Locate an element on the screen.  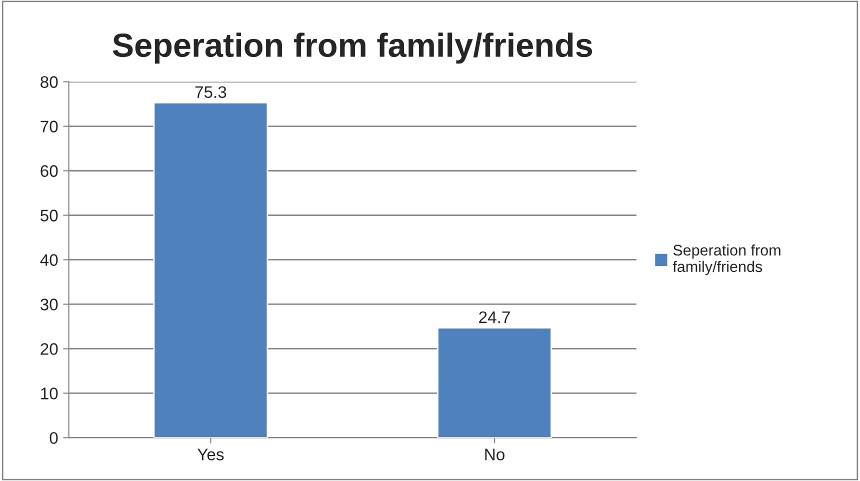
y-tick-label: 80 is located at coordinates (49, 82).